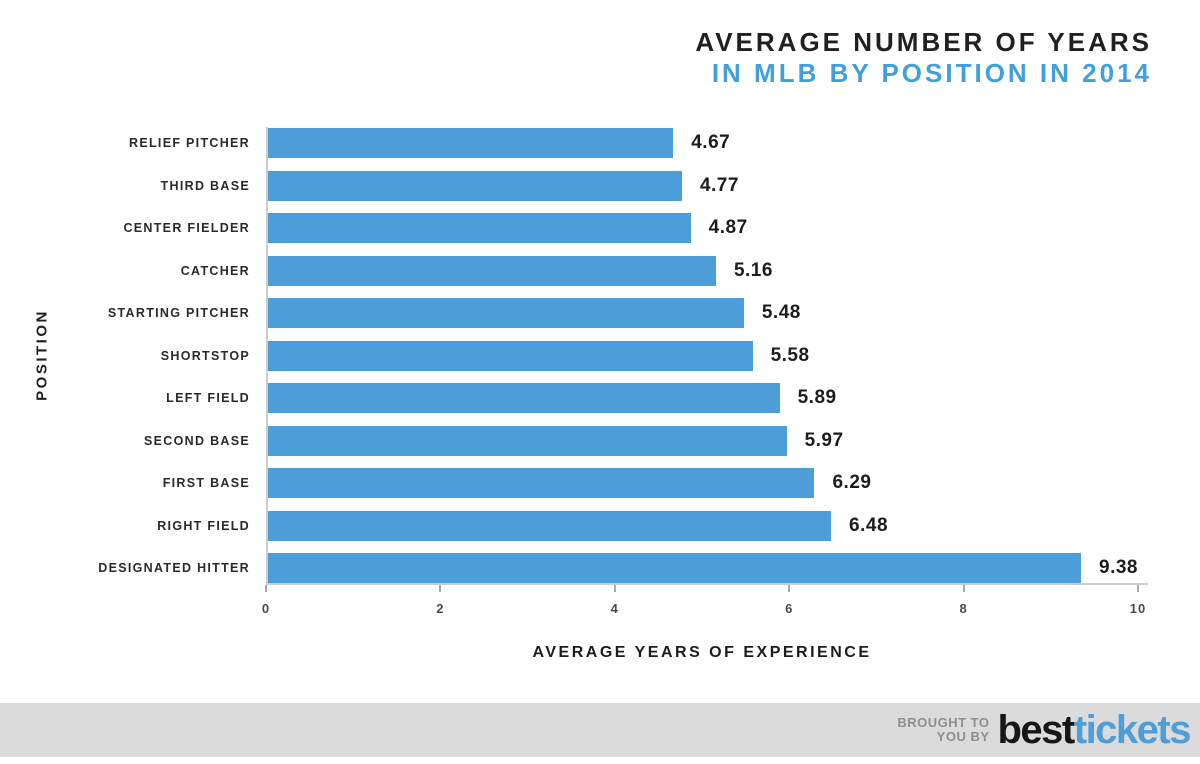  I want to click on chart-row: SECOND BASE 5.97, so click(569, 440).